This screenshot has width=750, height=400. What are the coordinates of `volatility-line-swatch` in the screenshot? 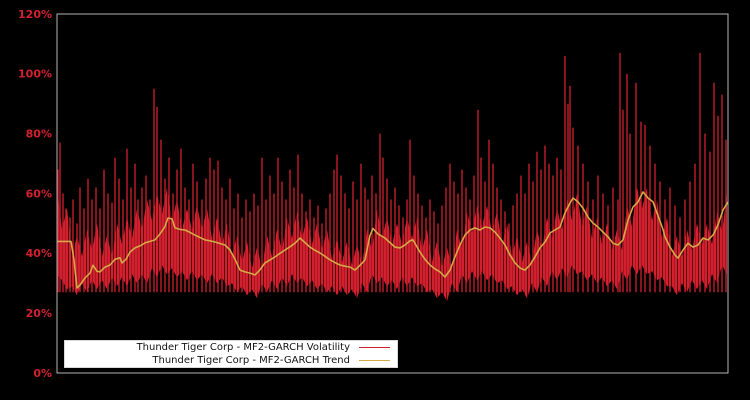 It's located at (374, 347).